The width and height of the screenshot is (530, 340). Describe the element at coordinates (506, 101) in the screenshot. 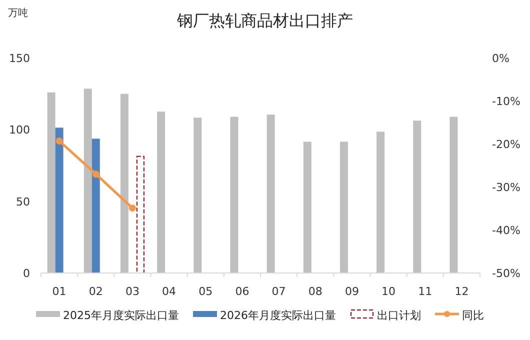

I see `y2-tick-label: -10%` at that location.